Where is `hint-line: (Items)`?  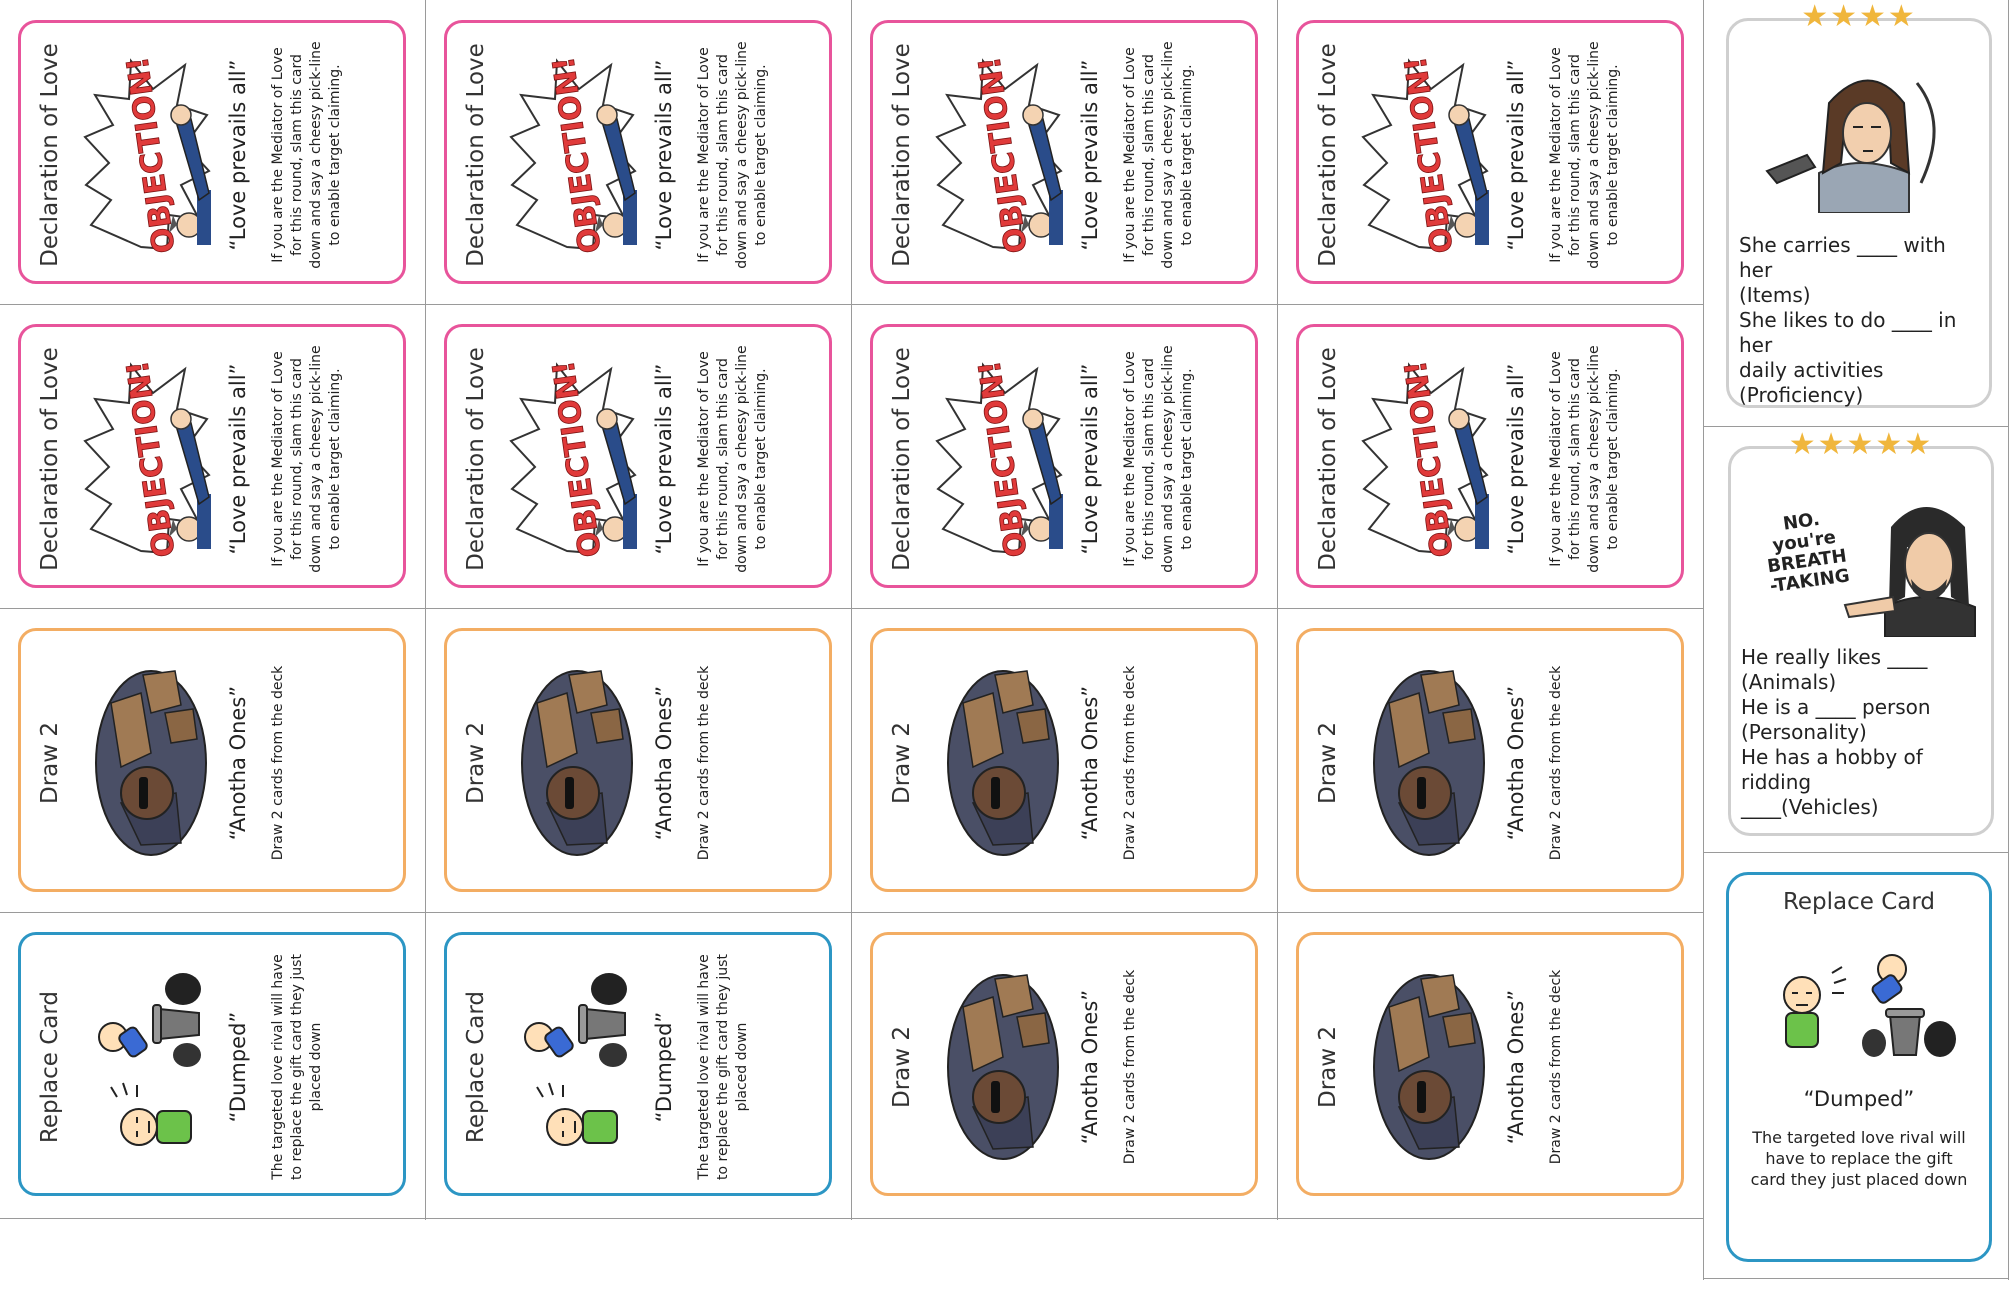
hint-line: (Items) is located at coordinates (1775, 295).